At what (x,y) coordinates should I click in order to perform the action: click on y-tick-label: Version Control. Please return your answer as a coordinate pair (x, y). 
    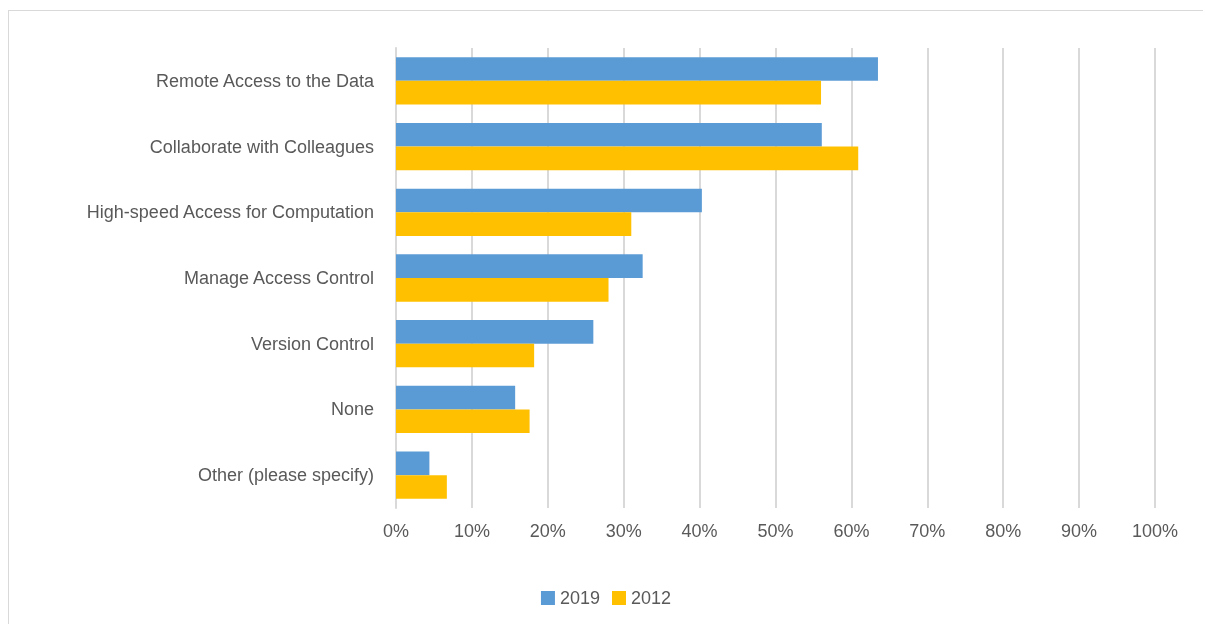
    Looking at the image, I should click on (312, 343).